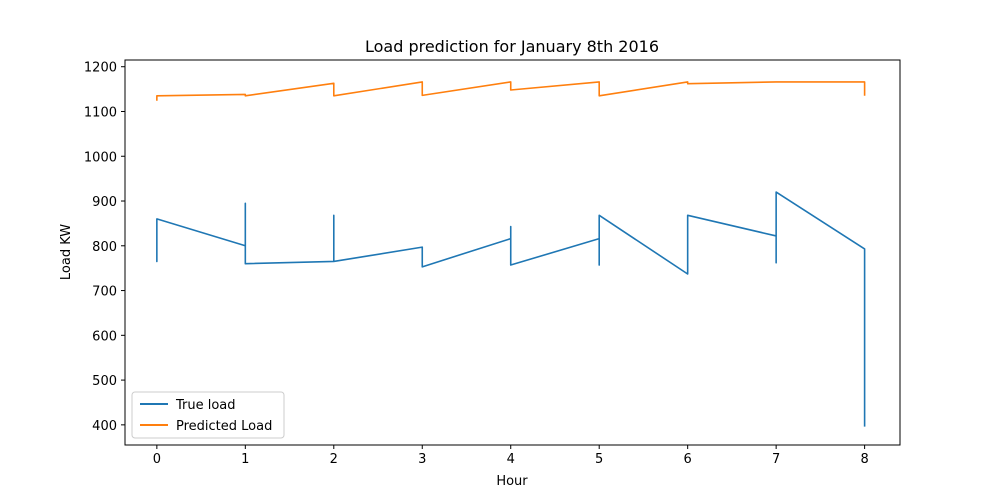 Image resolution: width=1000 pixels, height=500 pixels. I want to click on series-line-predicted-load, so click(511, 91).